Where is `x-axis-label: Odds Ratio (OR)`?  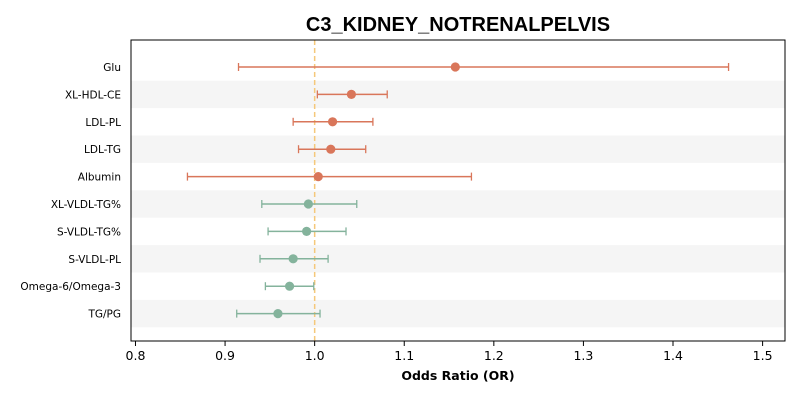
x-axis-label: Odds Ratio (OR) is located at coordinates (457, 375).